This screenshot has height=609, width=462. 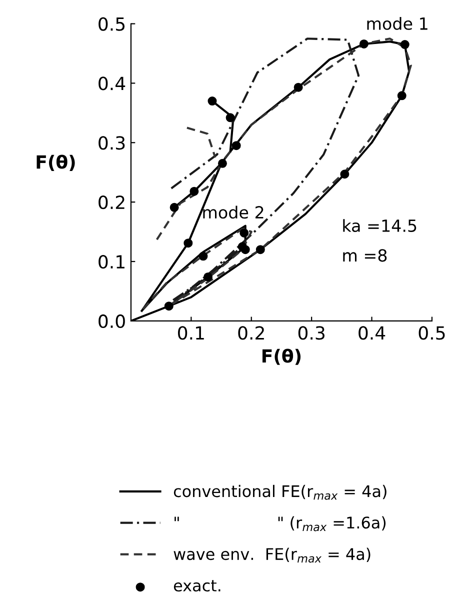 What do you see at coordinates (111, 24) in the screenshot?
I see `y-tick-label: 0.5` at bounding box center [111, 24].